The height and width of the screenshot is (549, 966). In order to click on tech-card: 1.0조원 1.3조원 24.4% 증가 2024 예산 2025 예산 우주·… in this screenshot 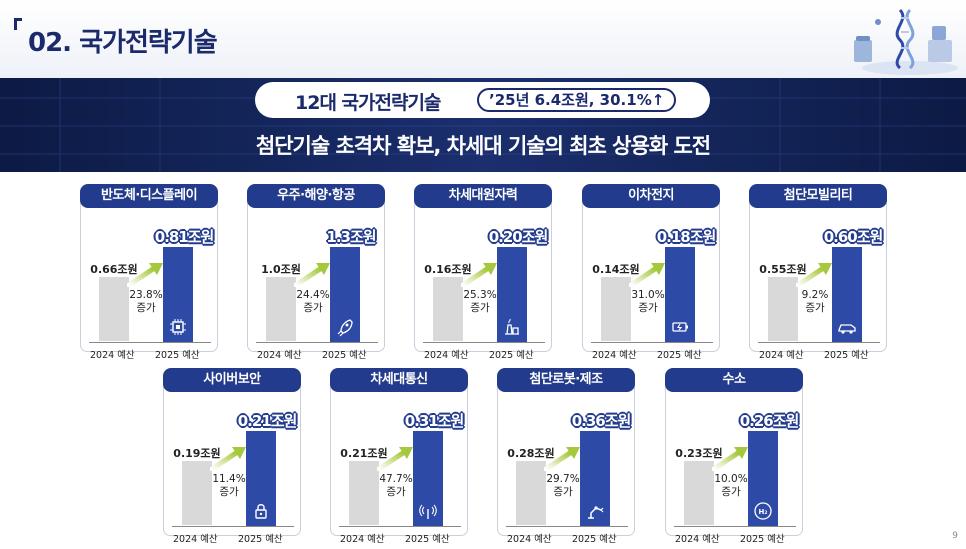, I will do `click(316, 272)`.